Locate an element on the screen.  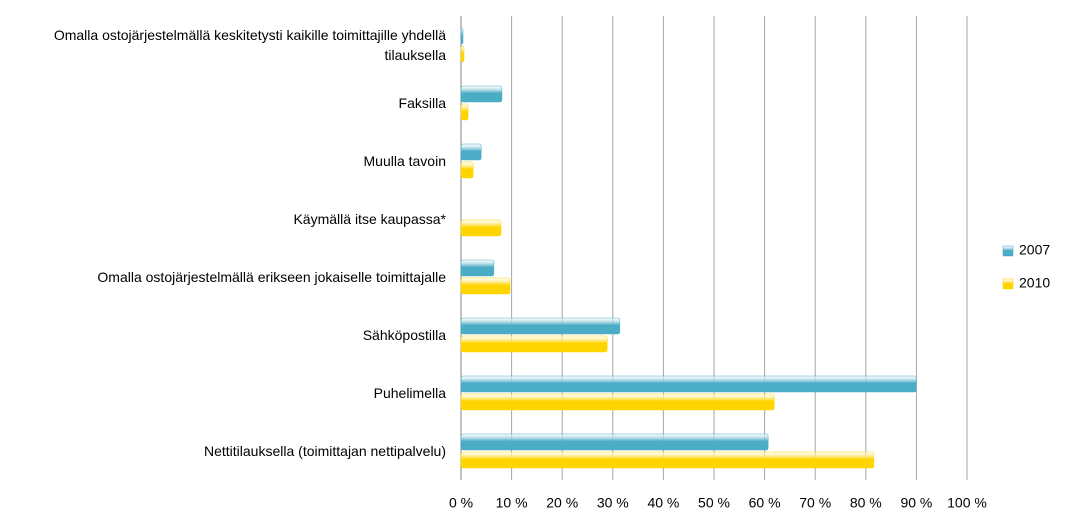
x-tick-label: 70 % is located at coordinates (815, 503).